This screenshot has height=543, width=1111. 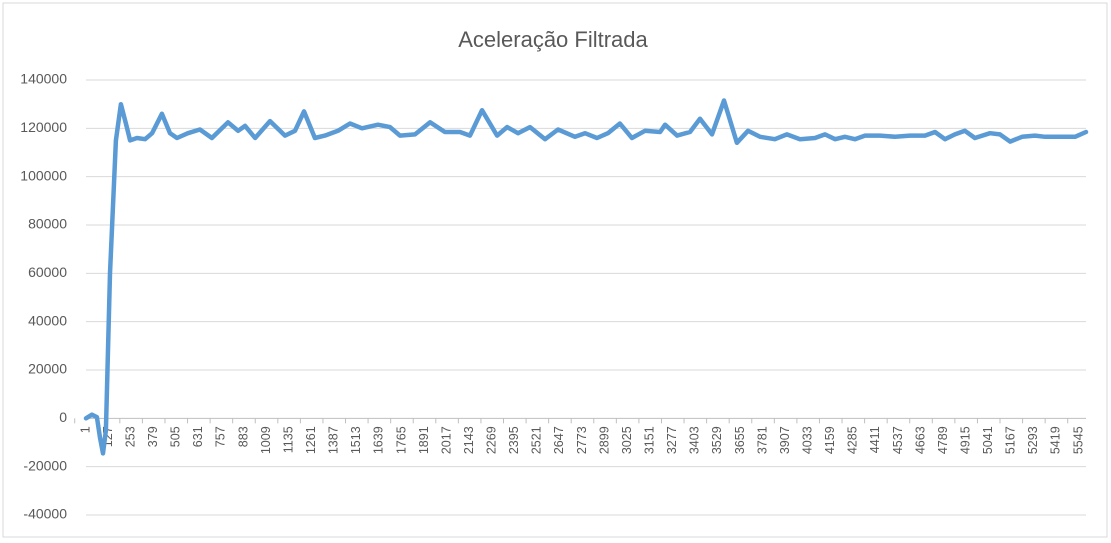 What do you see at coordinates (650, 440) in the screenshot?
I see `x-tick-label: 3151` at bounding box center [650, 440].